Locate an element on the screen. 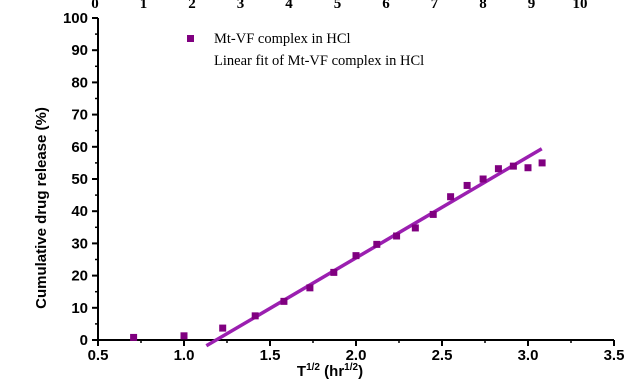 This screenshot has width=629, height=383. legend-marker-scatter is located at coordinates (190, 38).